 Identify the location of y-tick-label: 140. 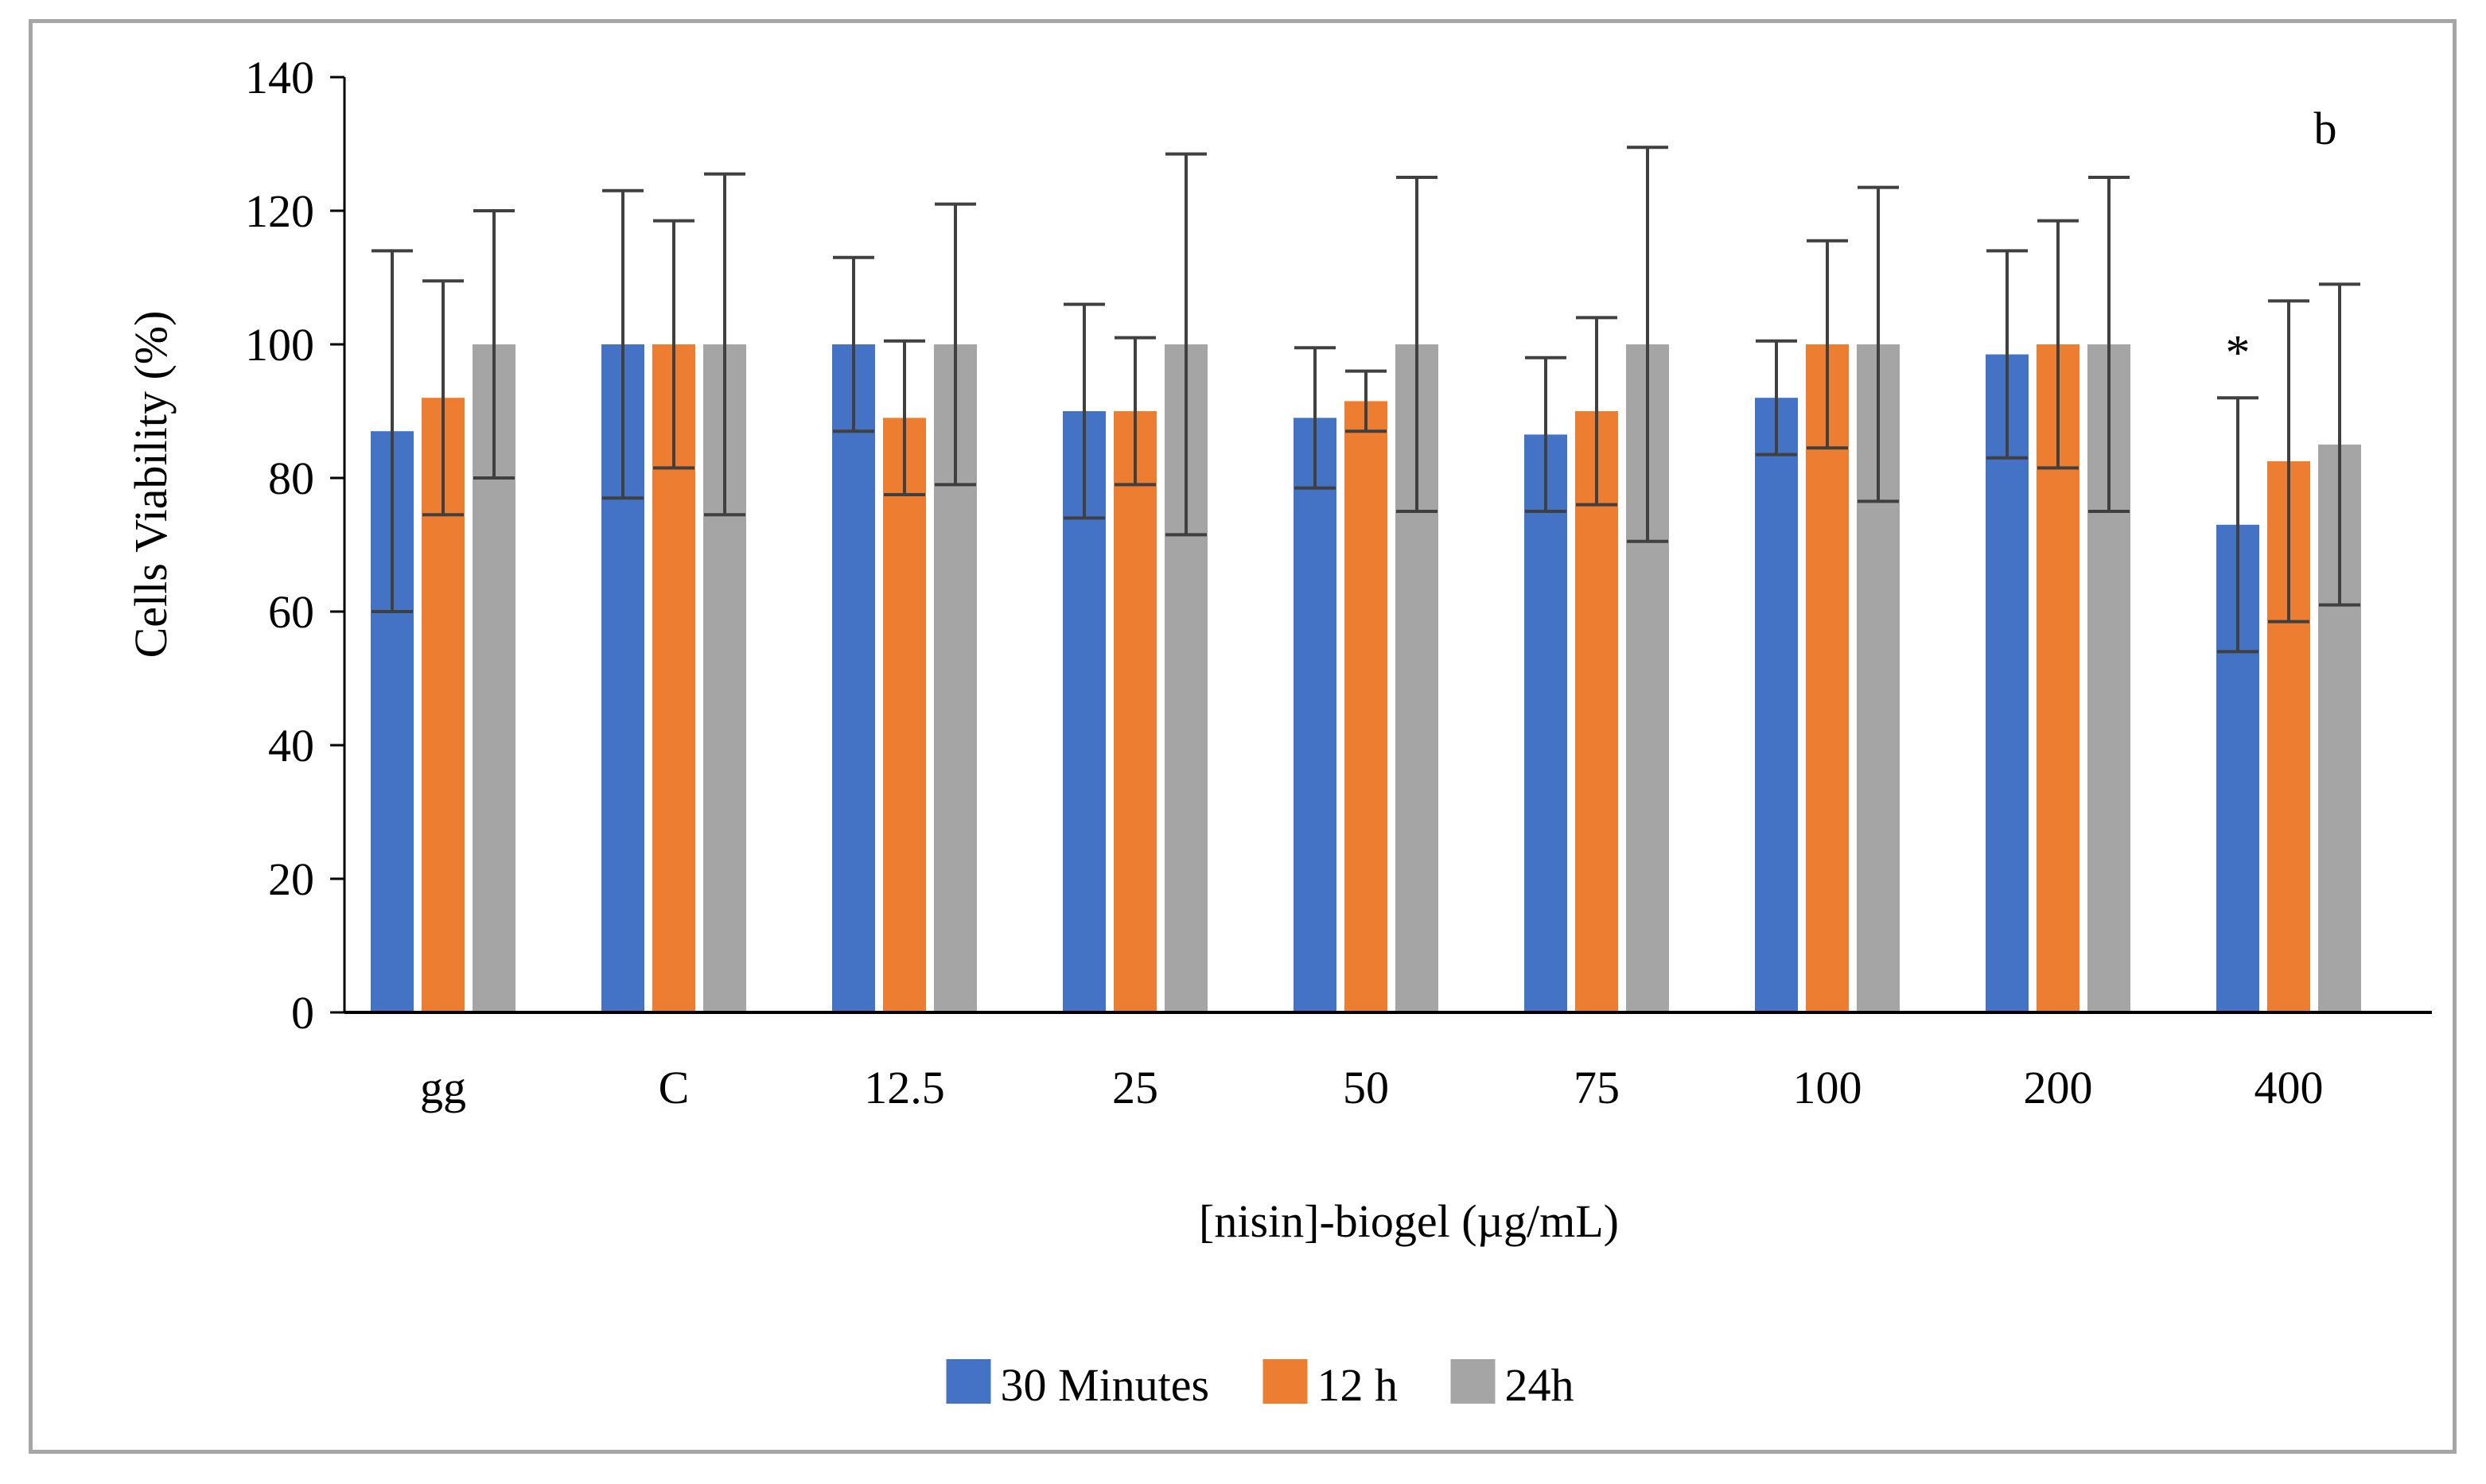
(279, 77).